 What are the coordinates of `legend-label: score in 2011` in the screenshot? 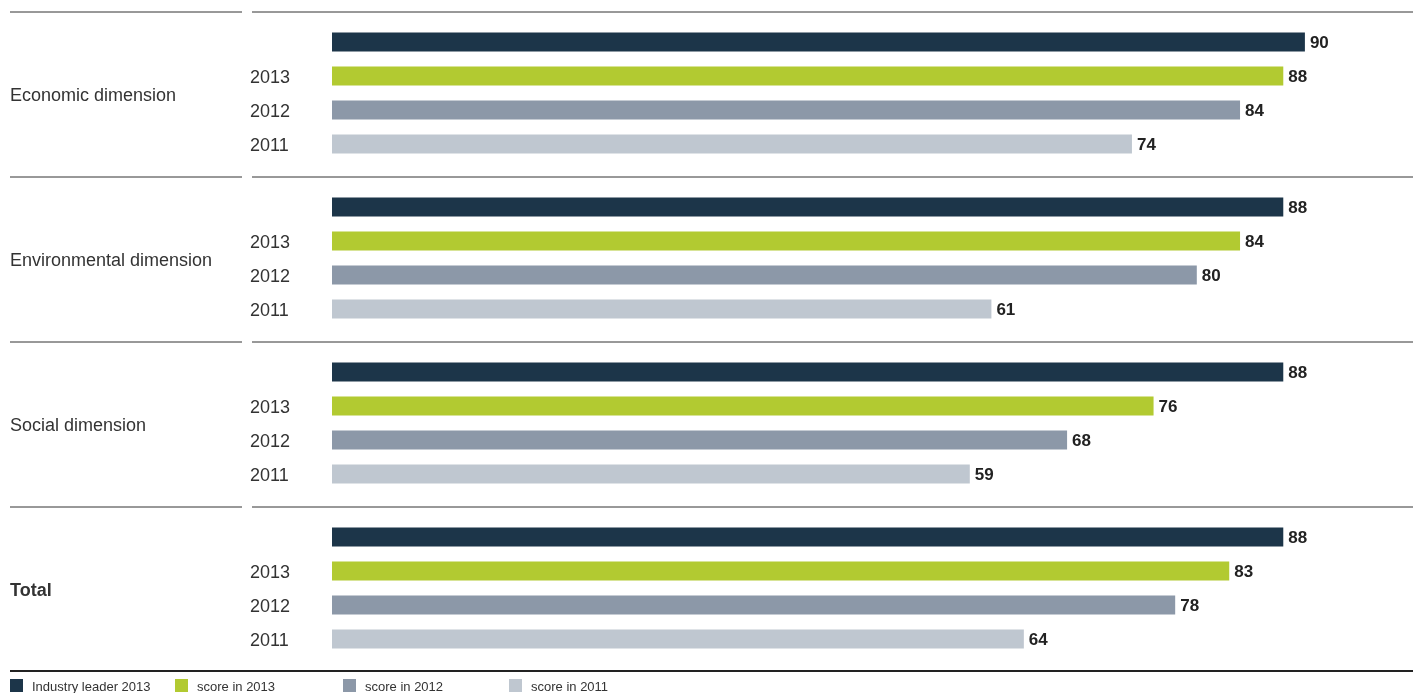 It's located at (570, 686).